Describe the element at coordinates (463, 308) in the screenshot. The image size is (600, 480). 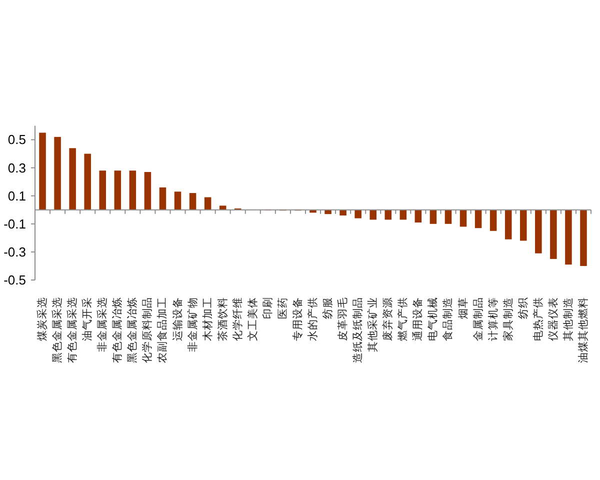
I see `x-tick-label: 烟草` at that location.